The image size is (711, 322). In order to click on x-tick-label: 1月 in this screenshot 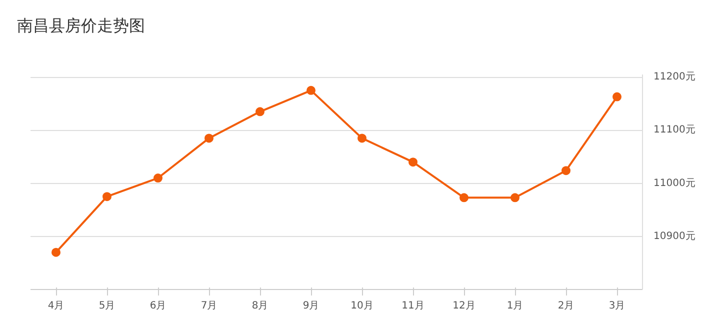, I will do `click(515, 306)`.